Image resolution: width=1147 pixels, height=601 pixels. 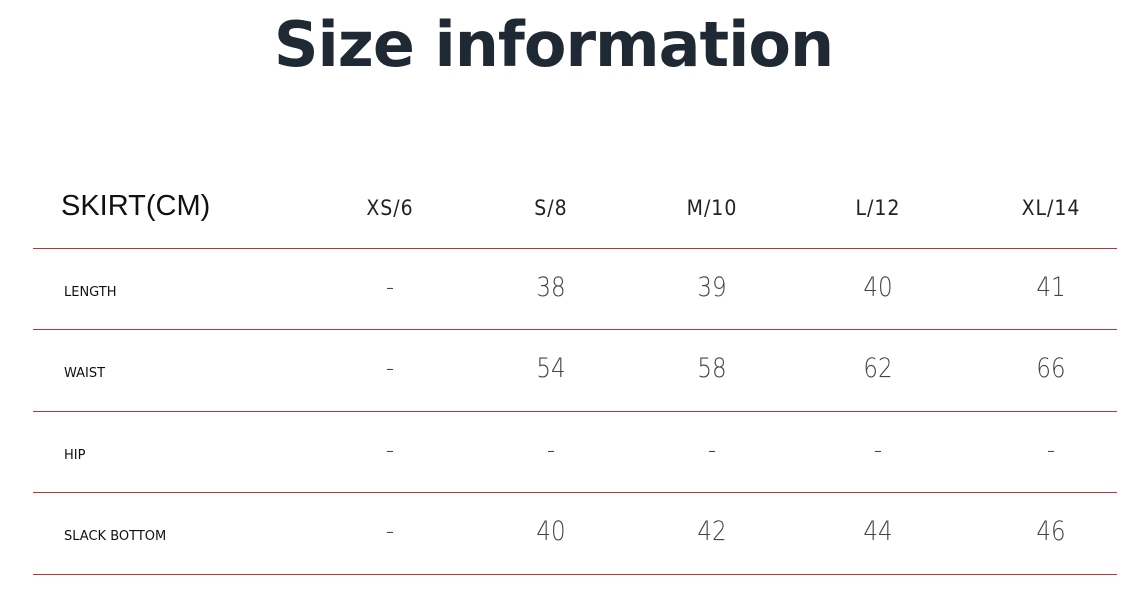 What do you see at coordinates (551, 287) in the screenshot?
I see `table-cell: 38` at bounding box center [551, 287].